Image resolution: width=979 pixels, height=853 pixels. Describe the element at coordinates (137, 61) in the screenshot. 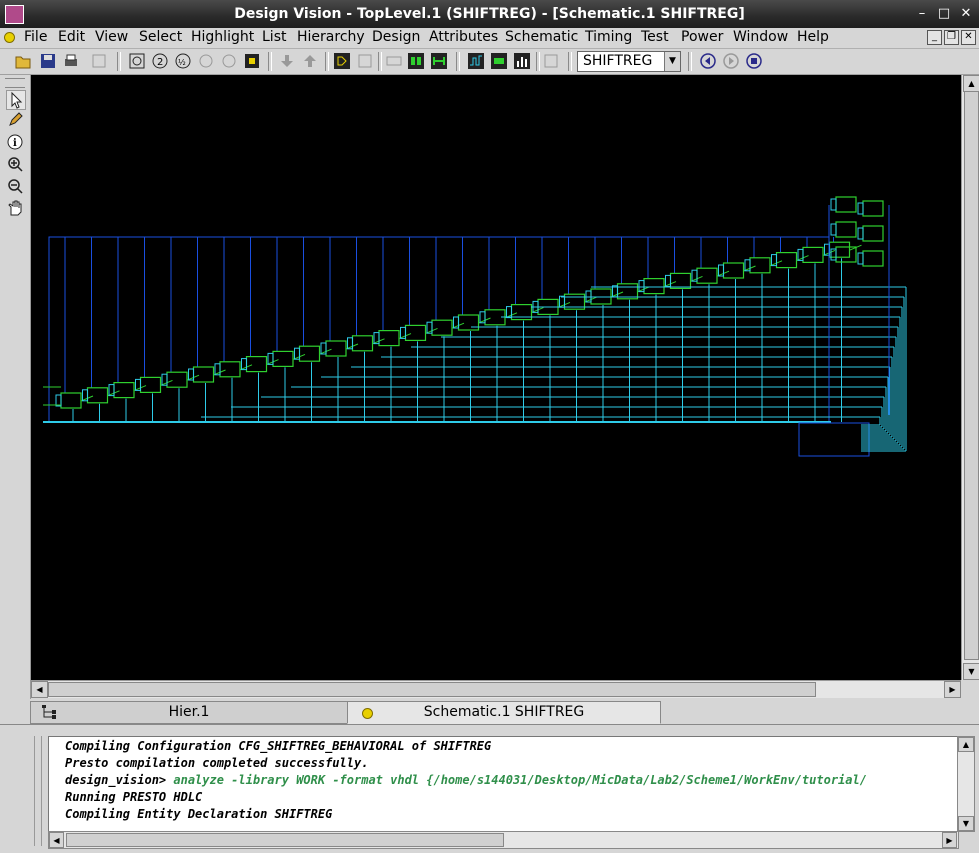

I see `zoom-fit-icon` at that location.